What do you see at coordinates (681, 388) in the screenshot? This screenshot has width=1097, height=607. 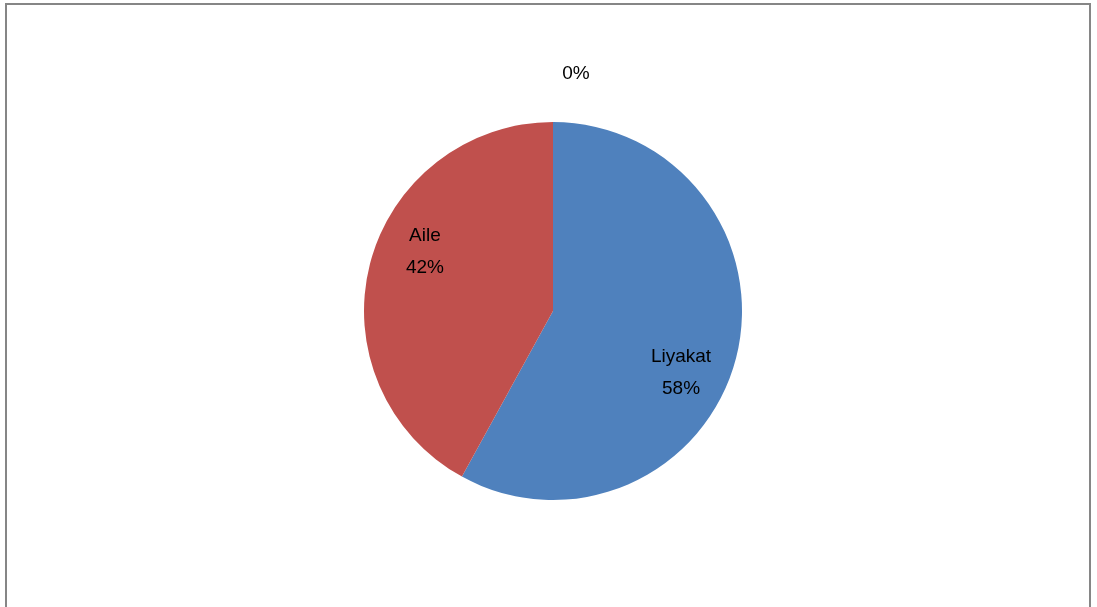 I see `data-label: 58%` at bounding box center [681, 388].